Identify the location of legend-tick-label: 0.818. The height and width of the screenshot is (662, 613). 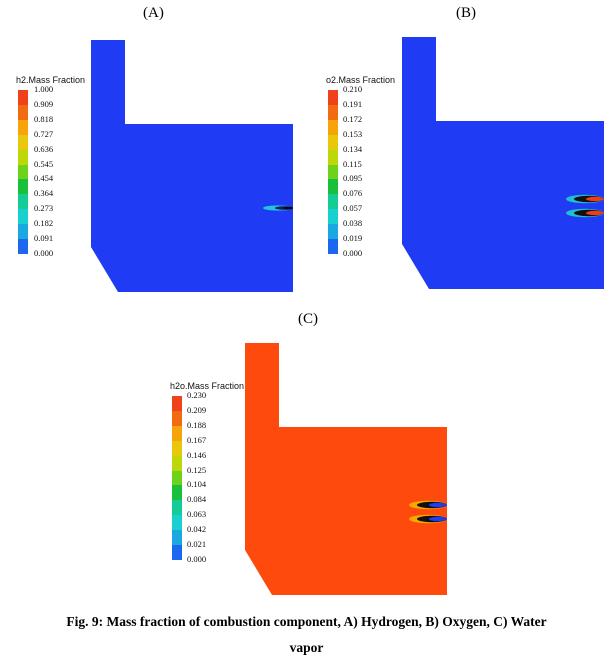
(44, 118).